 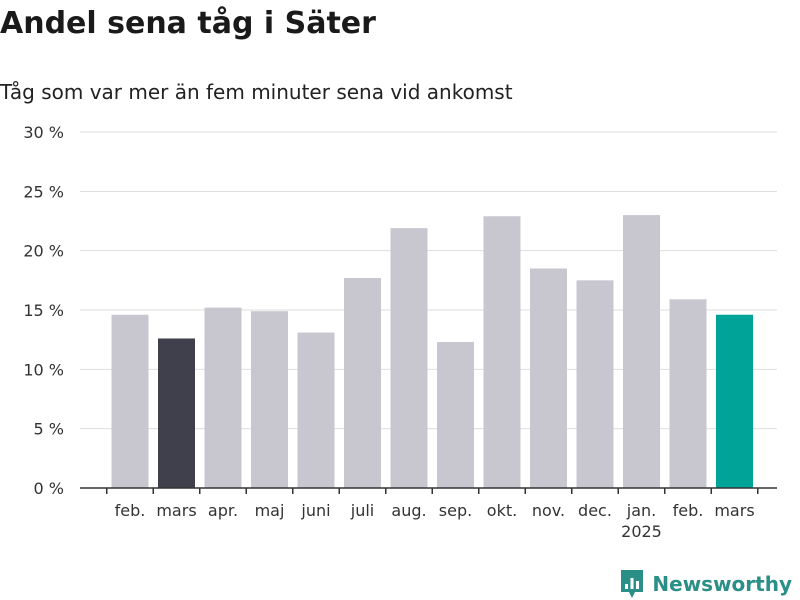 I want to click on x-tick-label: juli, so click(x=362, y=510).